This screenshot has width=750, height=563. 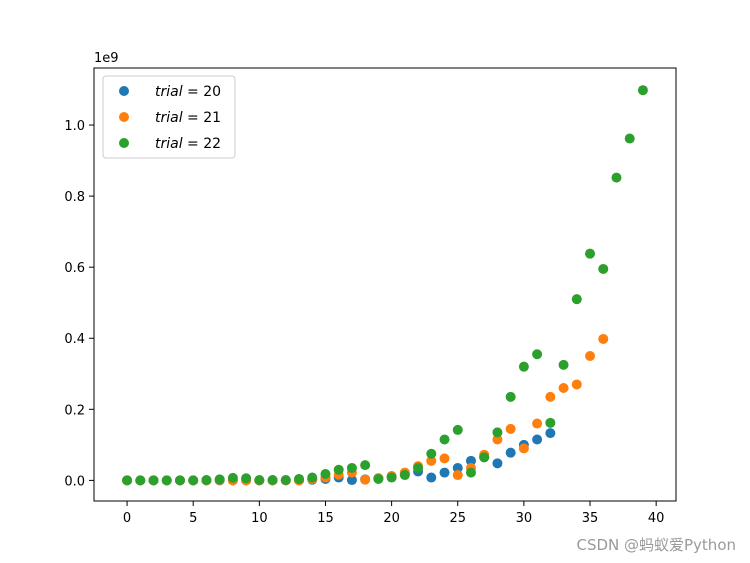 What do you see at coordinates (74, 481) in the screenshot?
I see `y-tick-label: 0.0` at bounding box center [74, 481].